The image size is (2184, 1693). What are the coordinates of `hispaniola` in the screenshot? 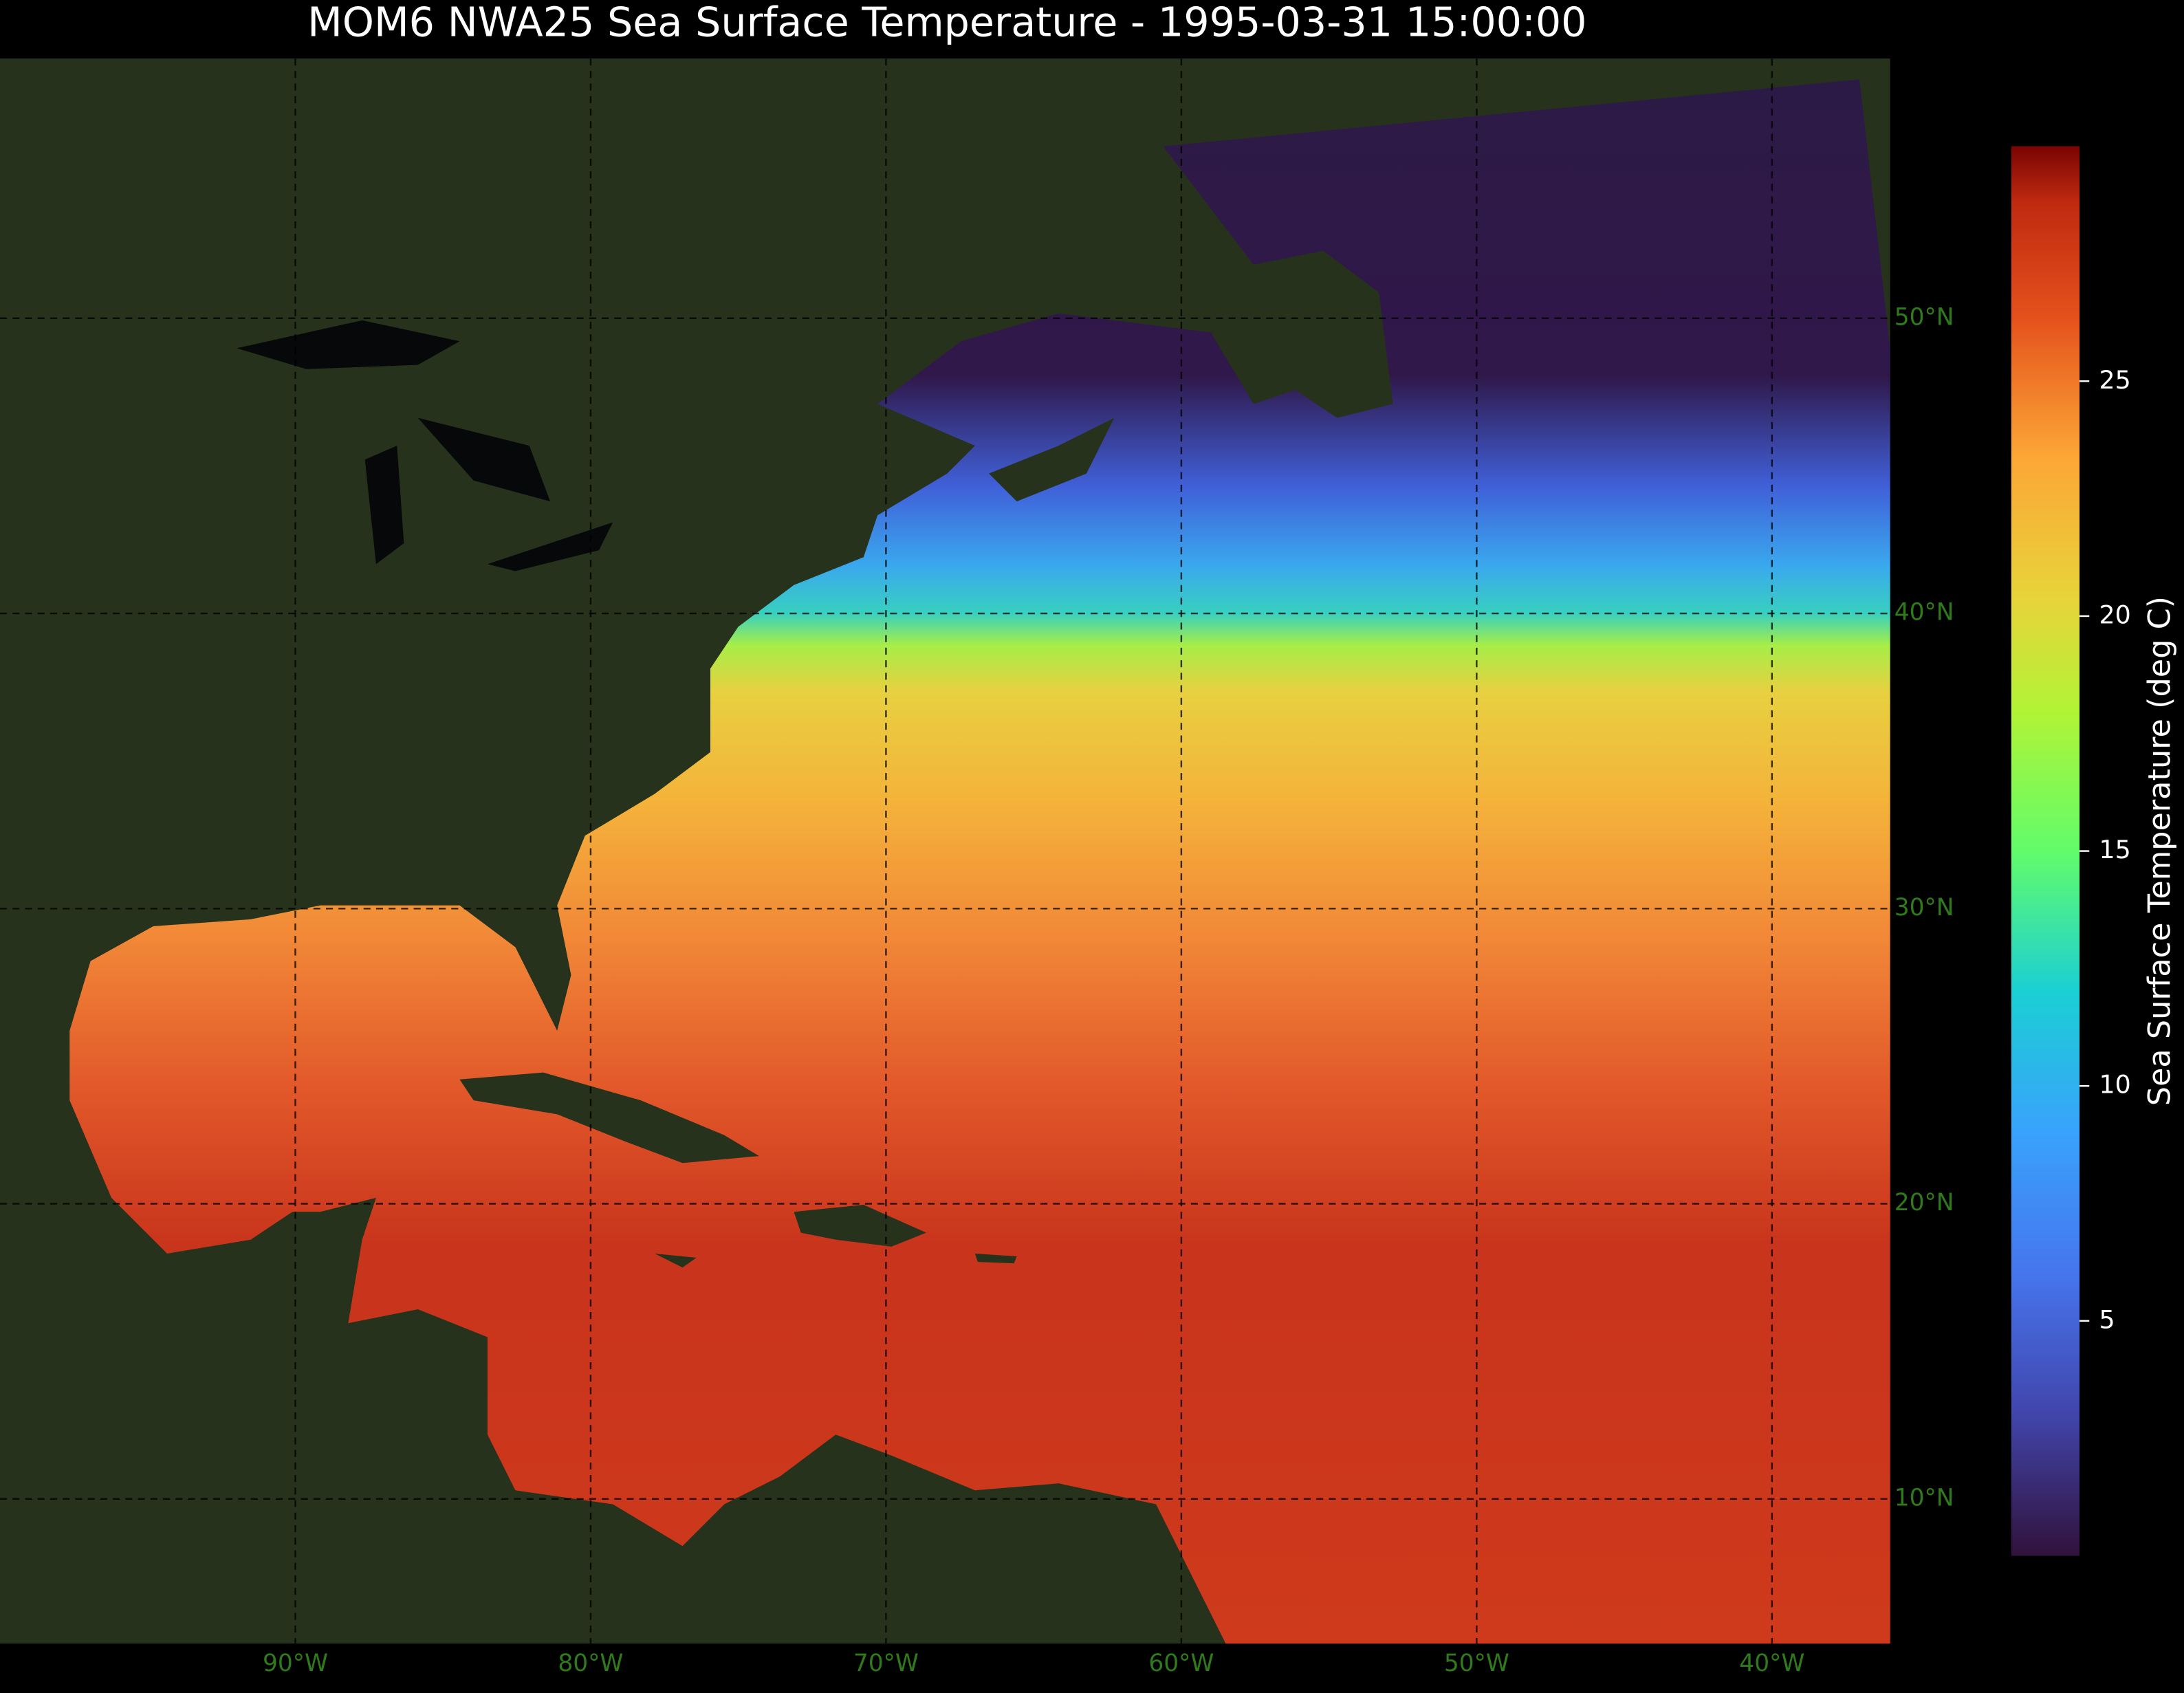 It's located at (860, 1226).